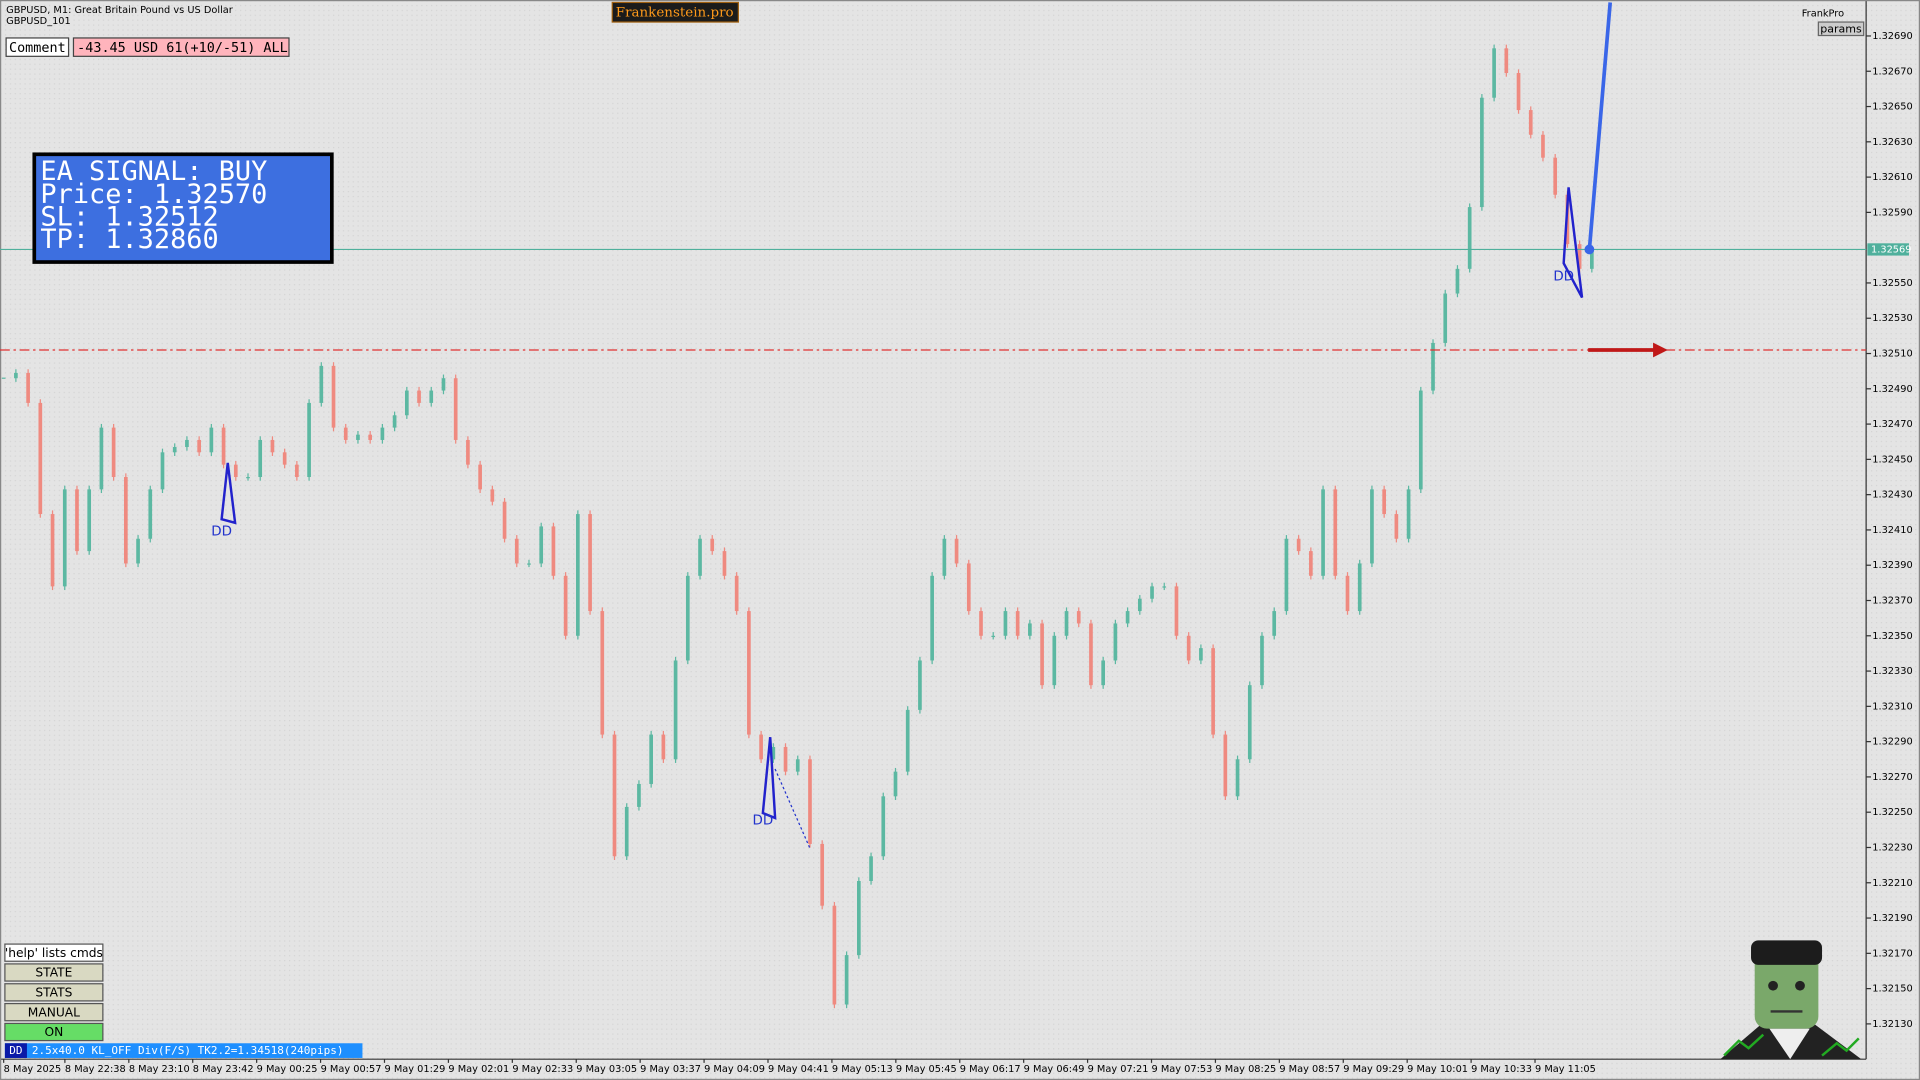  Describe the element at coordinates (1892, 459) in the screenshot. I see `y-tick-label: 1.32450` at that location.